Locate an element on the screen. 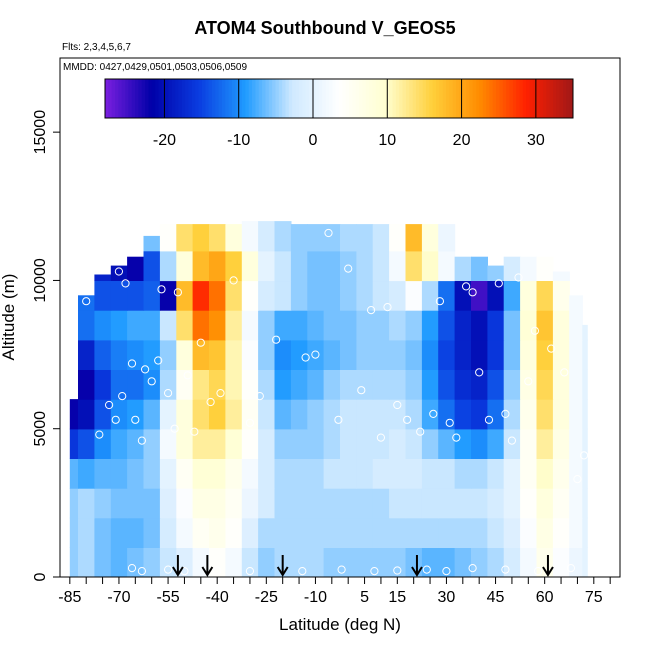 The height and width of the screenshot is (650, 650). x-tick-label: 75 is located at coordinates (594, 597).